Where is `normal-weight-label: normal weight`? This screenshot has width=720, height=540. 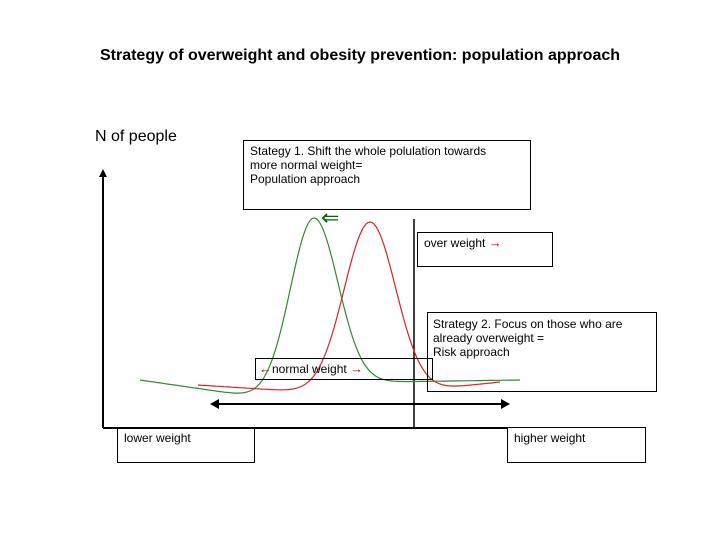 normal-weight-label: normal weight is located at coordinates (309, 369).